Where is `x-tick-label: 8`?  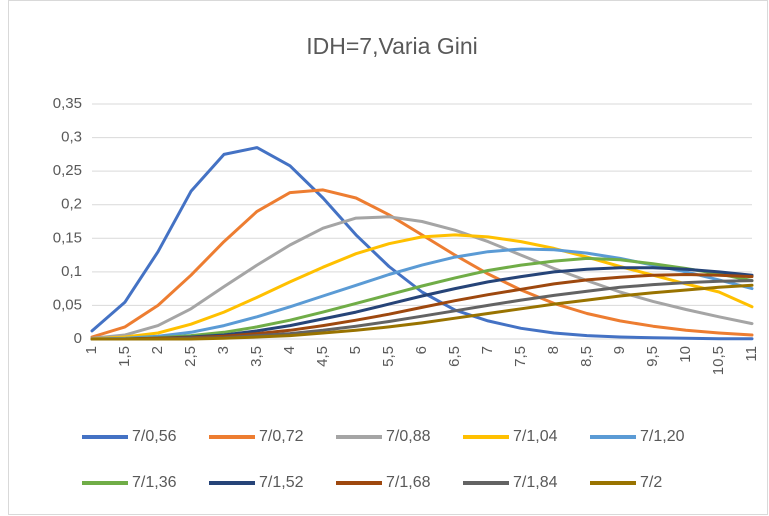
x-tick-label: 8 is located at coordinates (553, 350).